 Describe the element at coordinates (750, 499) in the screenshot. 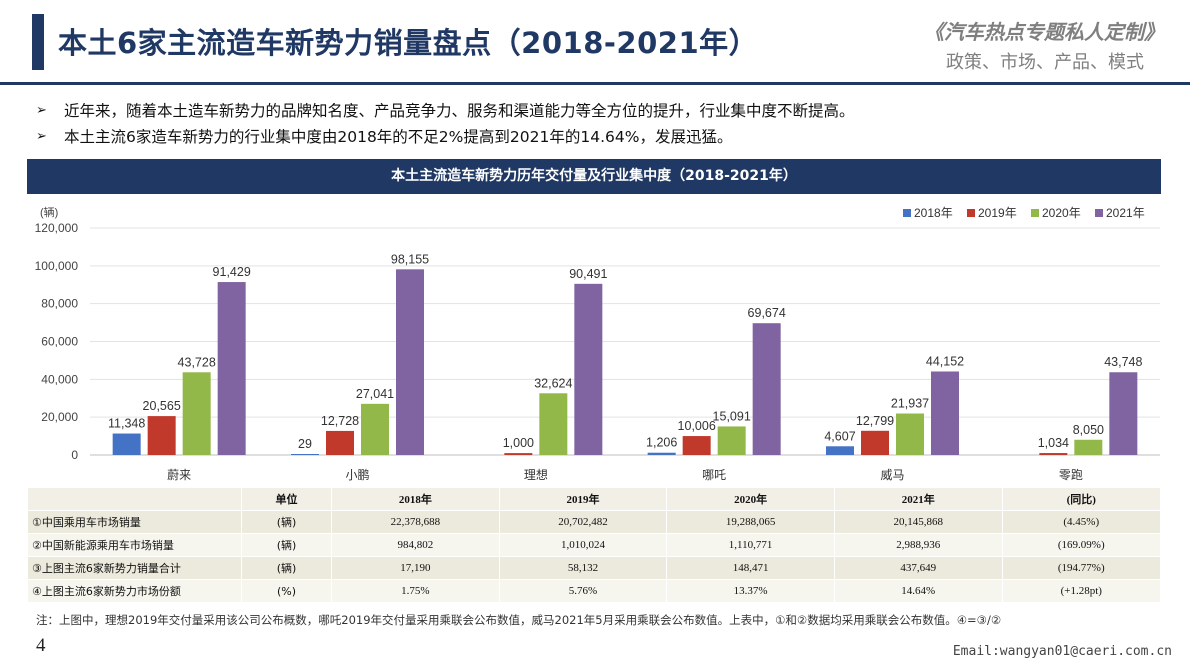

I see `table-header-cell: 2020年` at that location.